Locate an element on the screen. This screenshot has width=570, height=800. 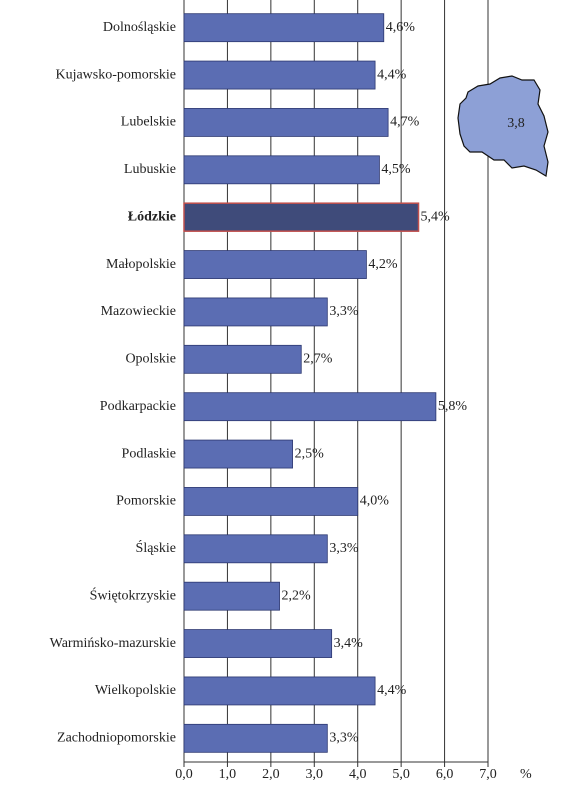
y-tick-label: Świętokrzyskie is located at coordinates (133, 594).